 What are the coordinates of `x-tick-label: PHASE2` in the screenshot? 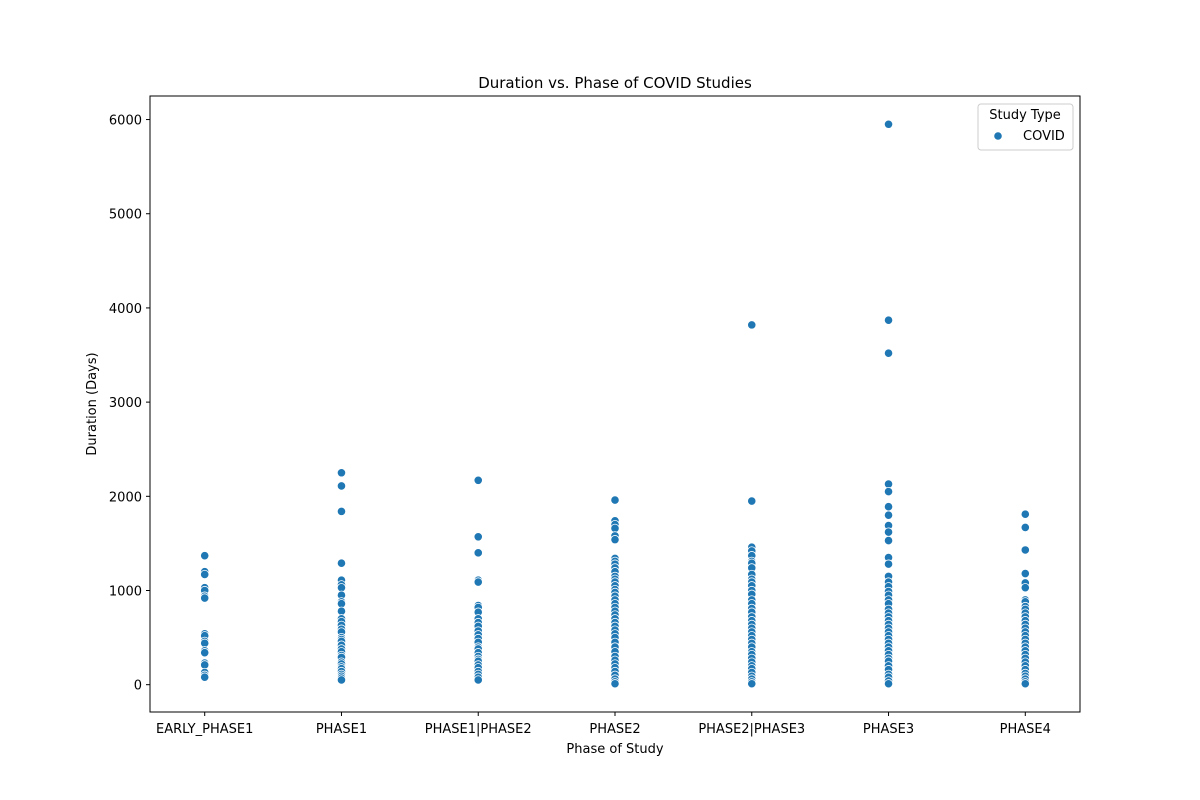 It's located at (614, 729).